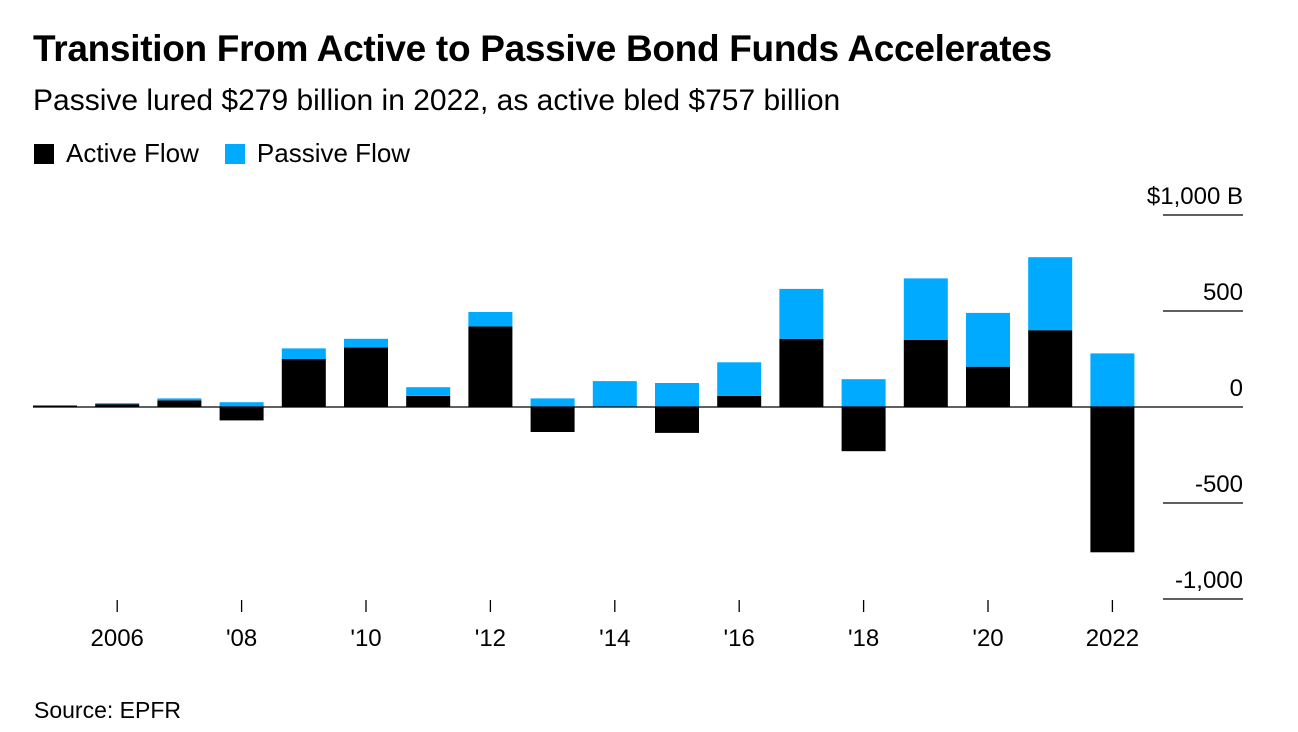 Image resolution: width=1298 pixels, height=732 pixels. Describe the element at coordinates (132, 153) in the screenshot. I see `legend-label-active: Active Flow` at that location.